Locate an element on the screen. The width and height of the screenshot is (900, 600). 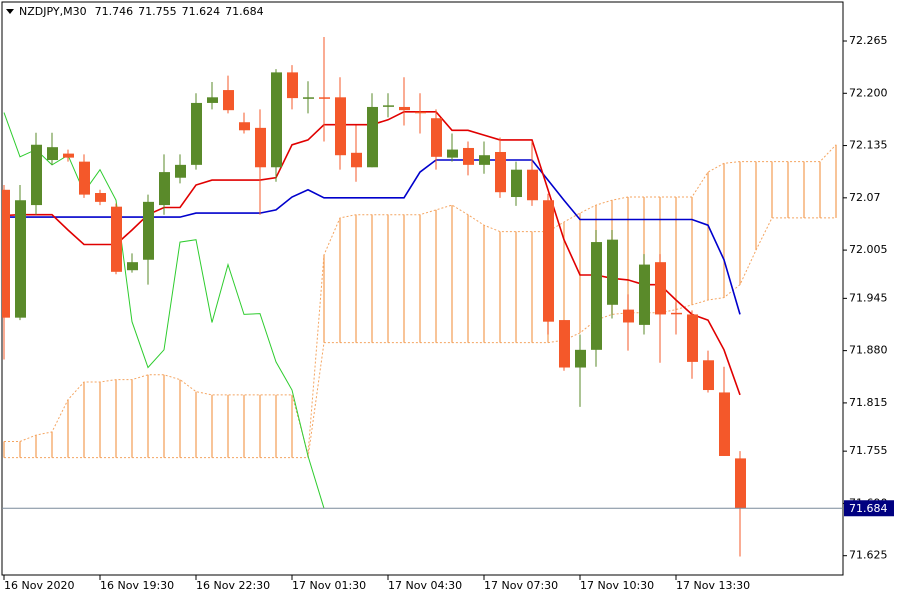
y-tick-label: 72.135 is located at coordinates (868, 145).